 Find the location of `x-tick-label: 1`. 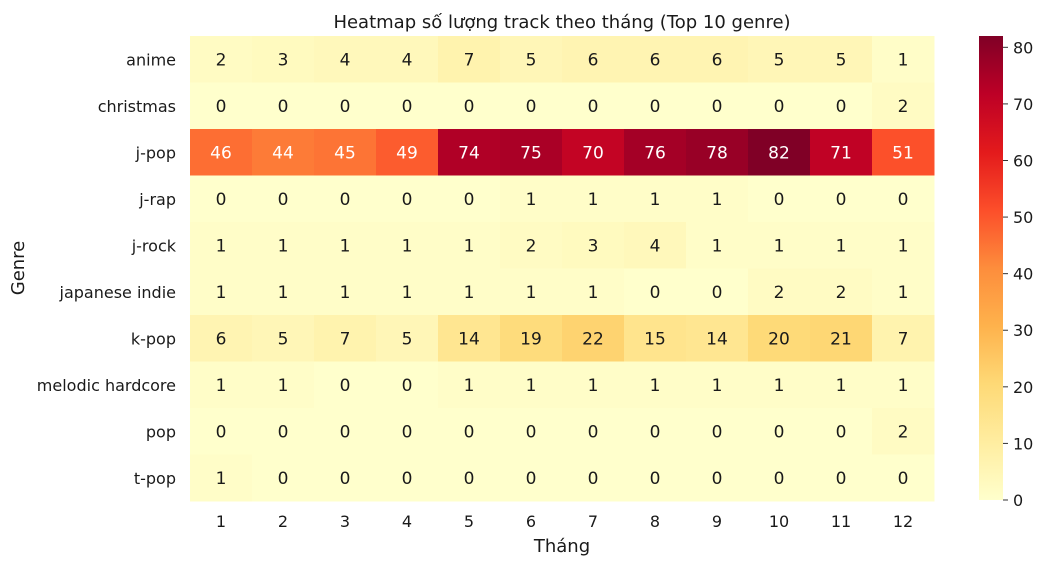

x-tick-label: 1 is located at coordinates (221, 521).